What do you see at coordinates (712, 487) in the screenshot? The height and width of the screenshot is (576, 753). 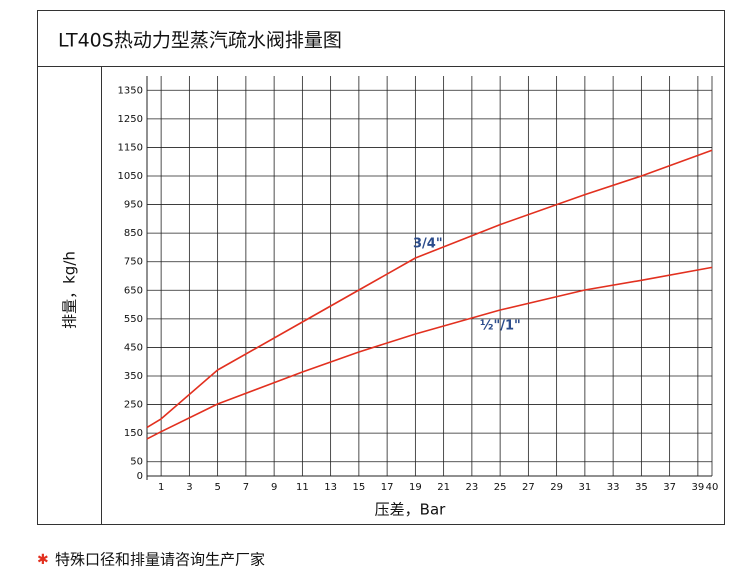 I see `x-tick-label: 40` at bounding box center [712, 487].